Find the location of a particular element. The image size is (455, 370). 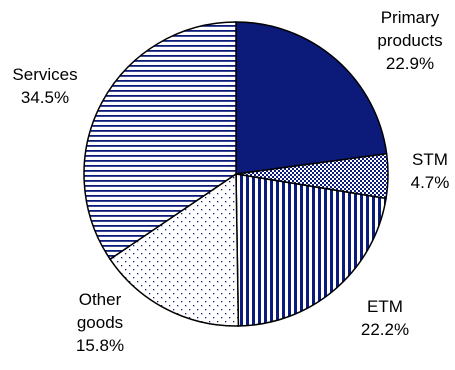

slice-value-label: 34.5% is located at coordinates (45, 97).